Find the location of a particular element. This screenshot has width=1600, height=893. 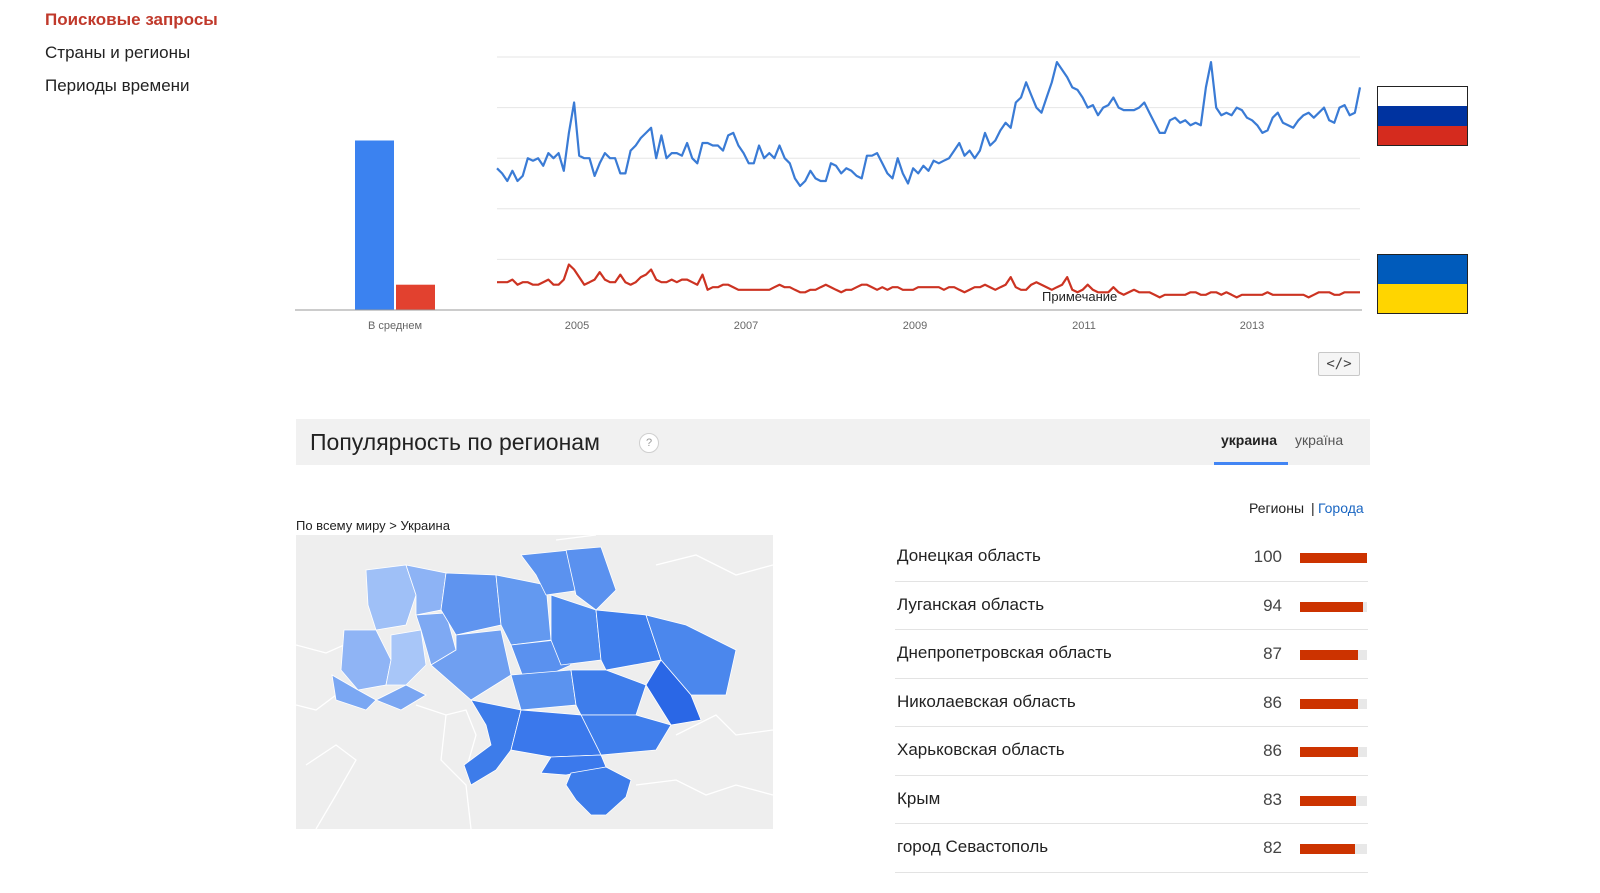

regional-interest-title: Популярность по регионам is located at coordinates (455, 442).